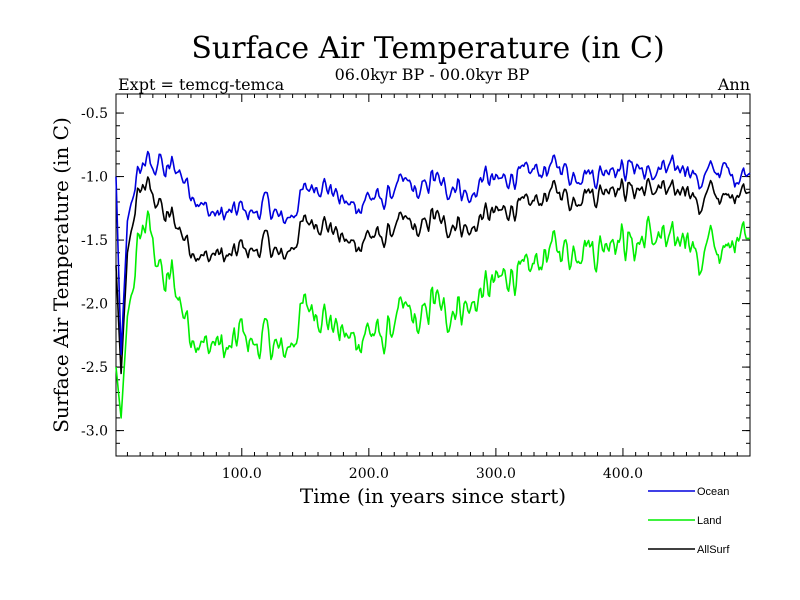 Image resolution: width=800 pixels, height=600 pixels. Describe the element at coordinates (94, 305) in the screenshot. I see `y-tick-label: -2.0` at that location.